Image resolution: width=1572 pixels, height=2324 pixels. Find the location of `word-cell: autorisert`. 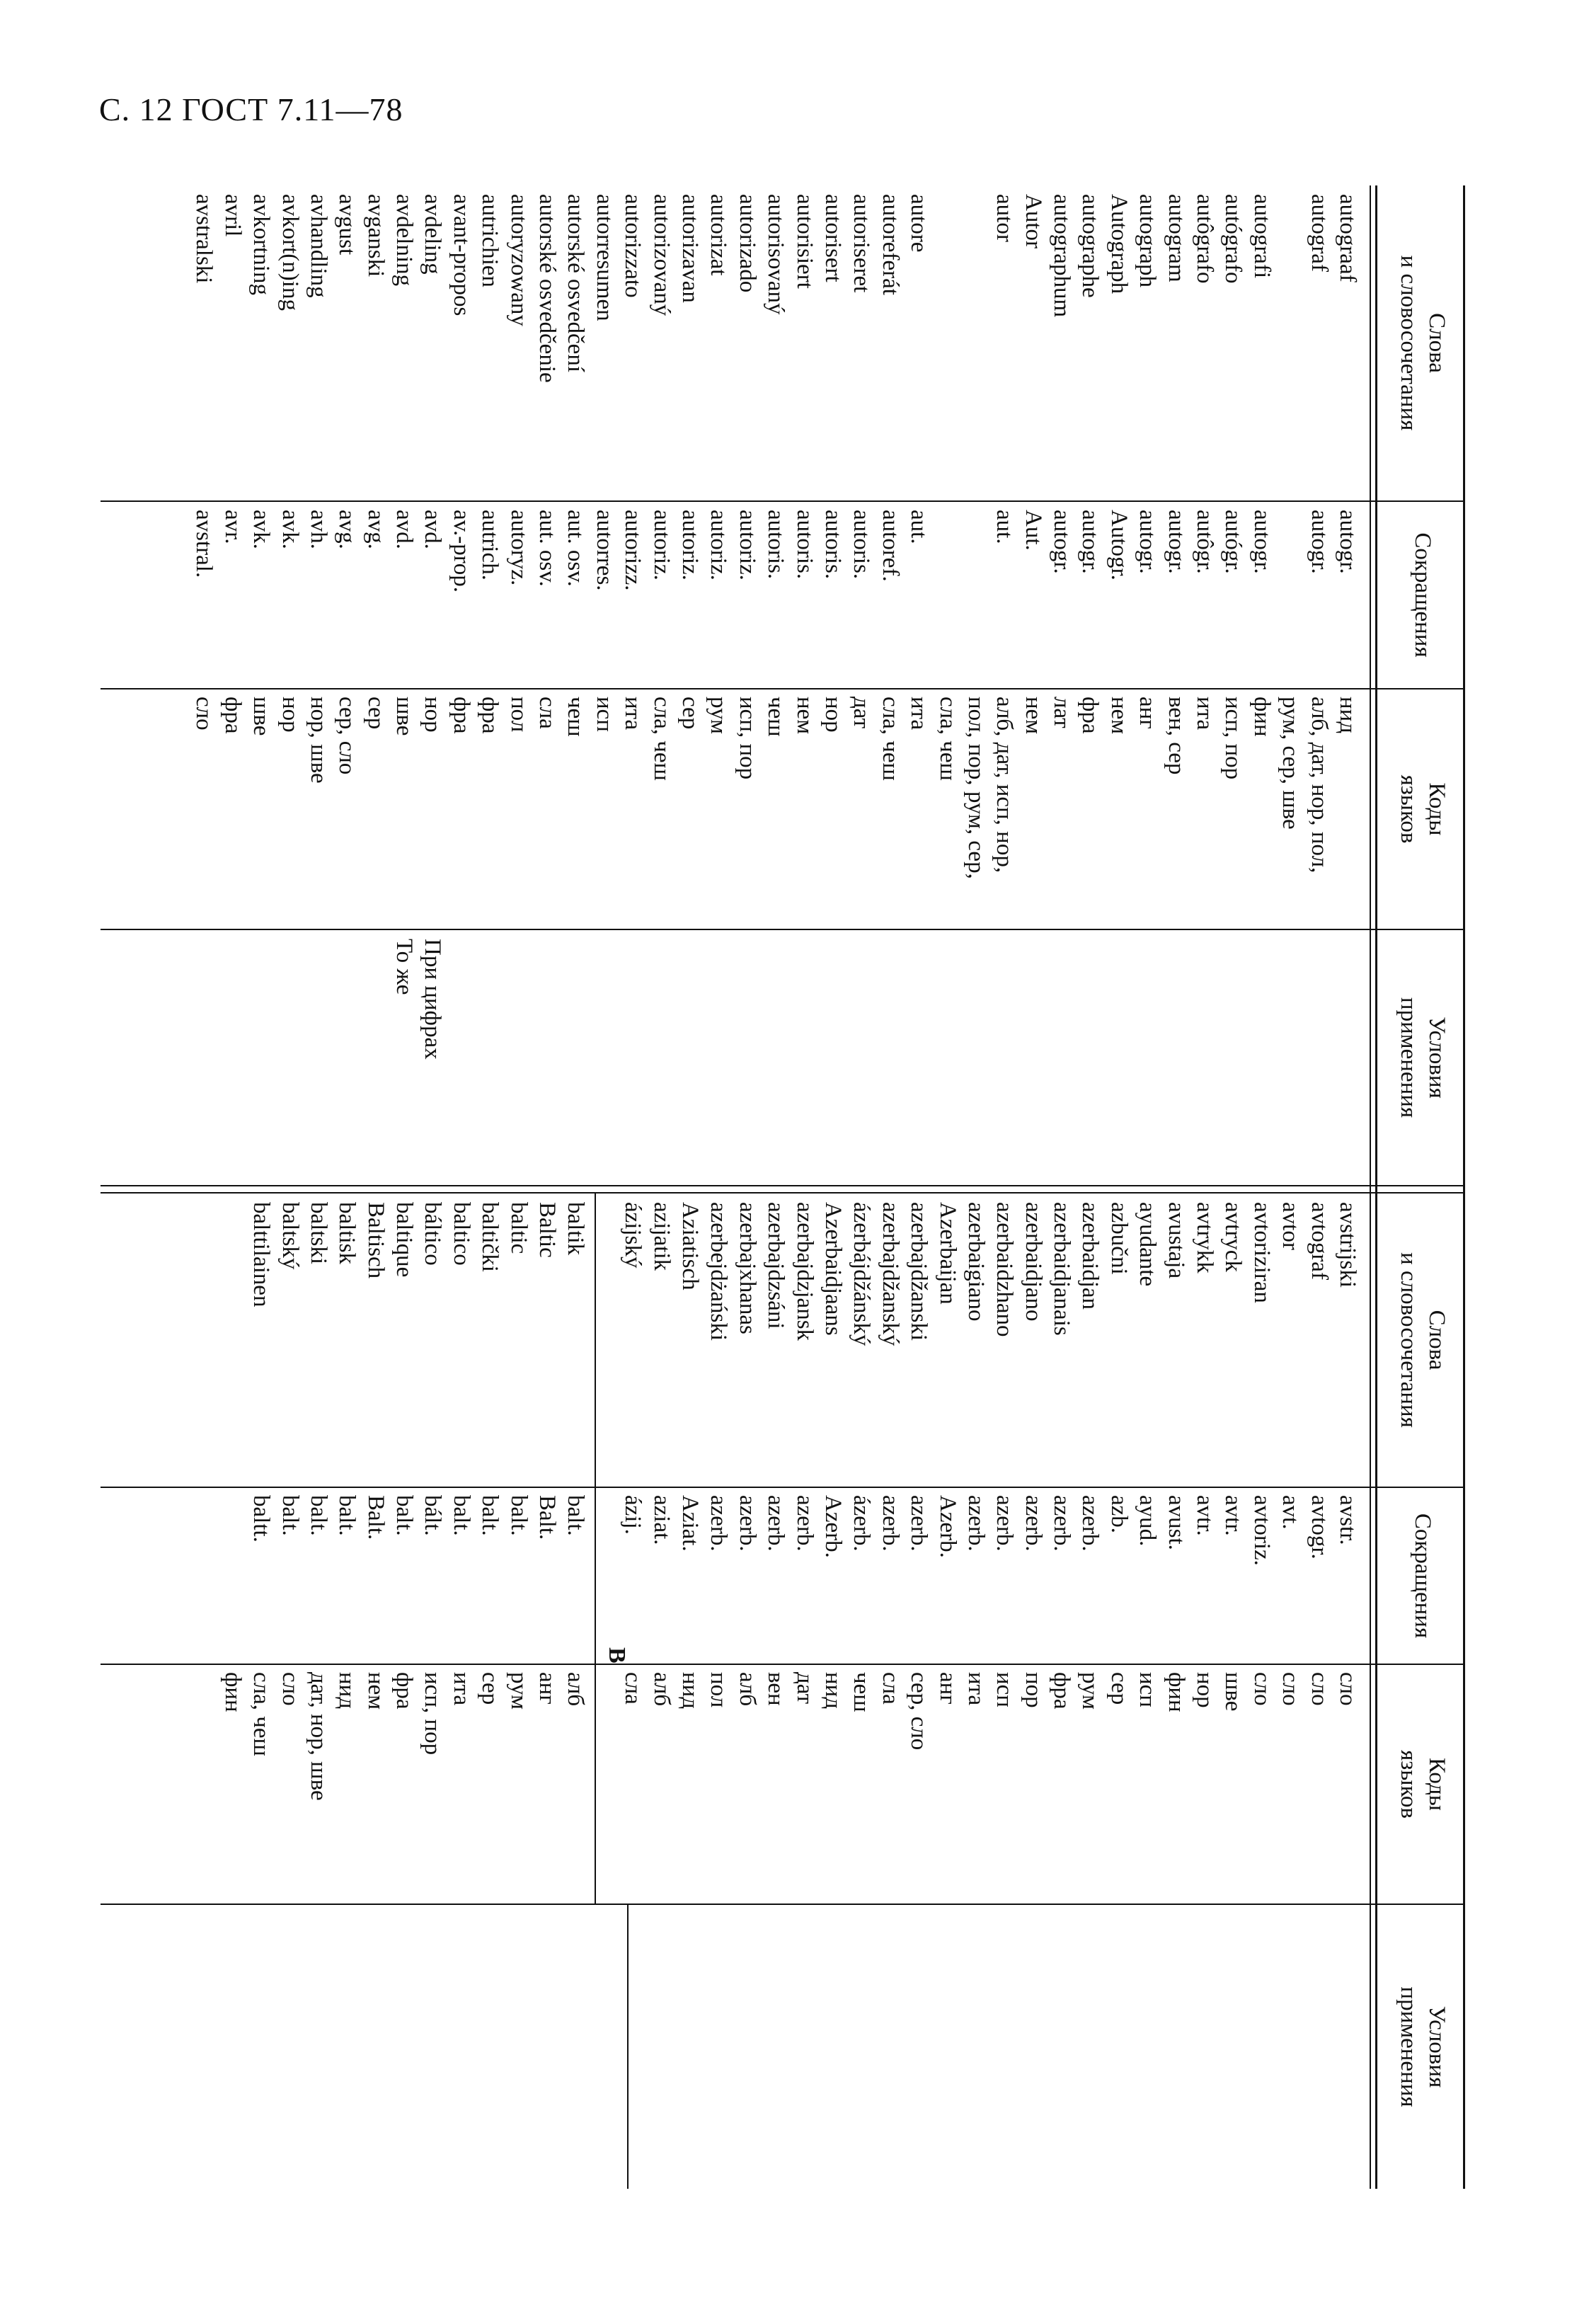

word-cell: autorisert is located at coordinates (833, 238).